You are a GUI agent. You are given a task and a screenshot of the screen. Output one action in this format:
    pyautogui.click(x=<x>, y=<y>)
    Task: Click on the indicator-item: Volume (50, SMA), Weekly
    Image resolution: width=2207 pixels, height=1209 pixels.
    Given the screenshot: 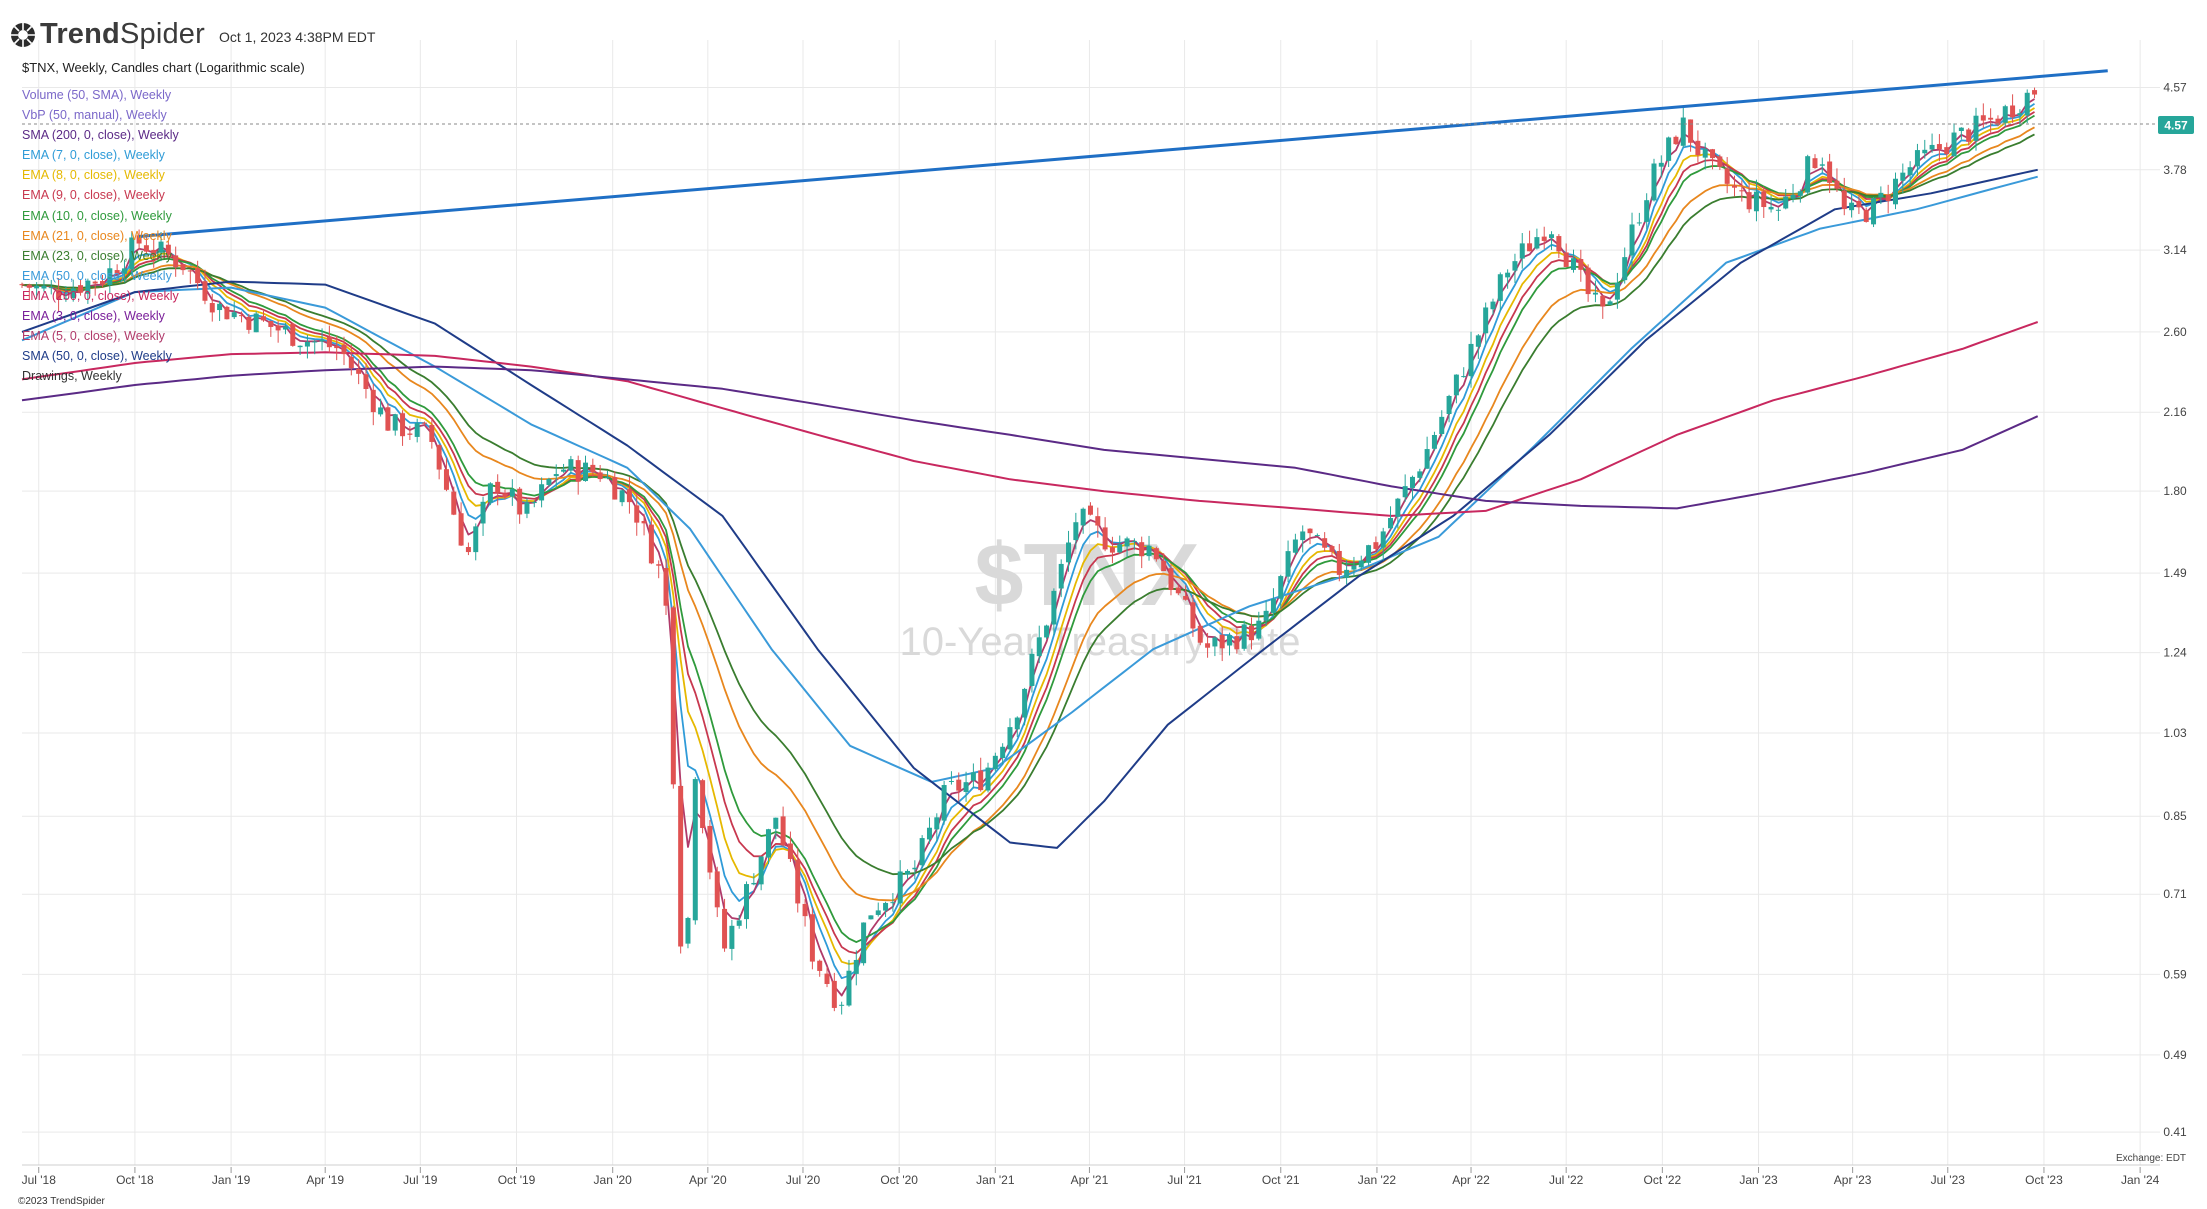 What is the action you would take?
    pyautogui.click(x=97, y=95)
    